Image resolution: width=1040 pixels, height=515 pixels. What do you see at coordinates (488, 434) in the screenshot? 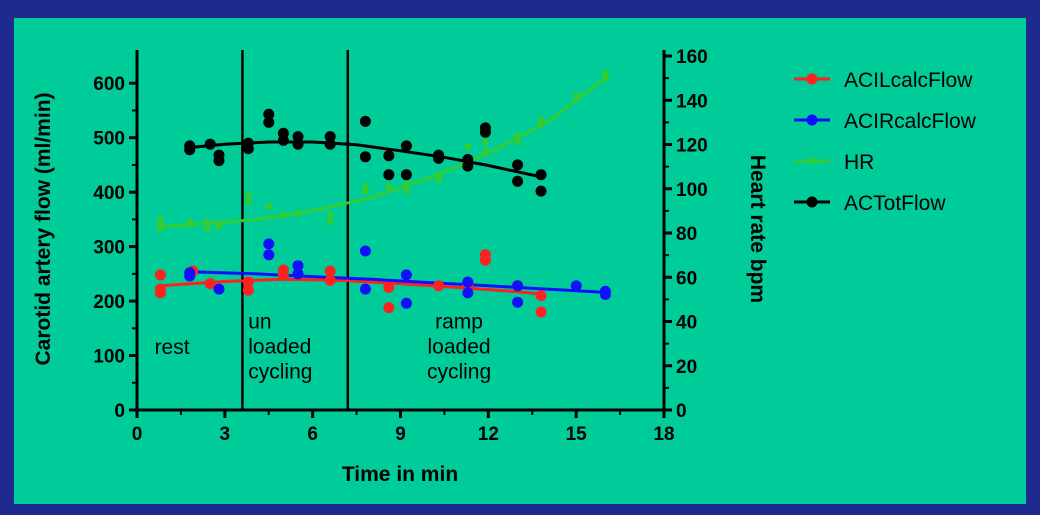
I see `x-tick-label: 12` at bounding box center [488, 434].